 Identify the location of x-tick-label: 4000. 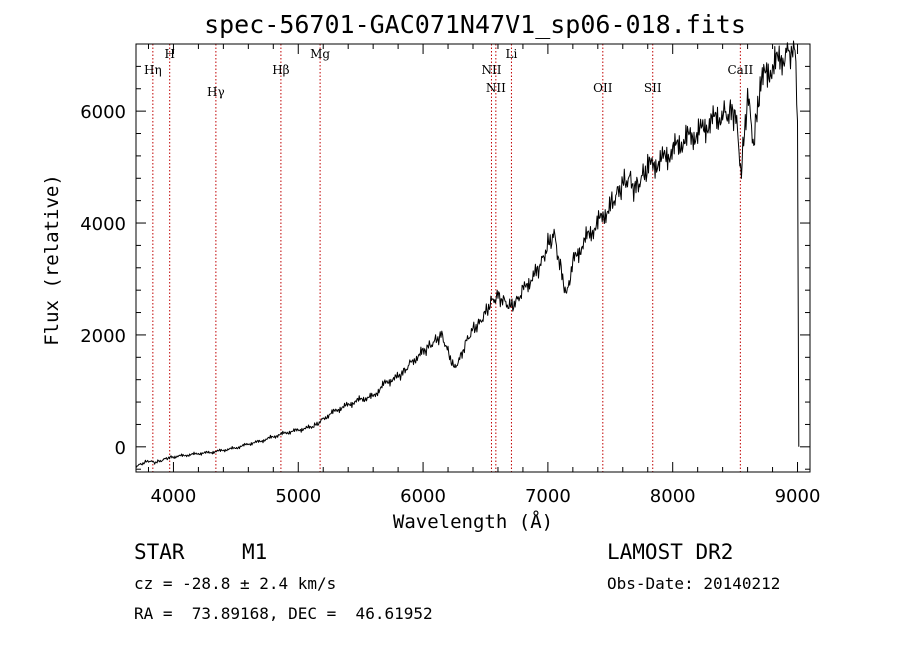
(174, 496).